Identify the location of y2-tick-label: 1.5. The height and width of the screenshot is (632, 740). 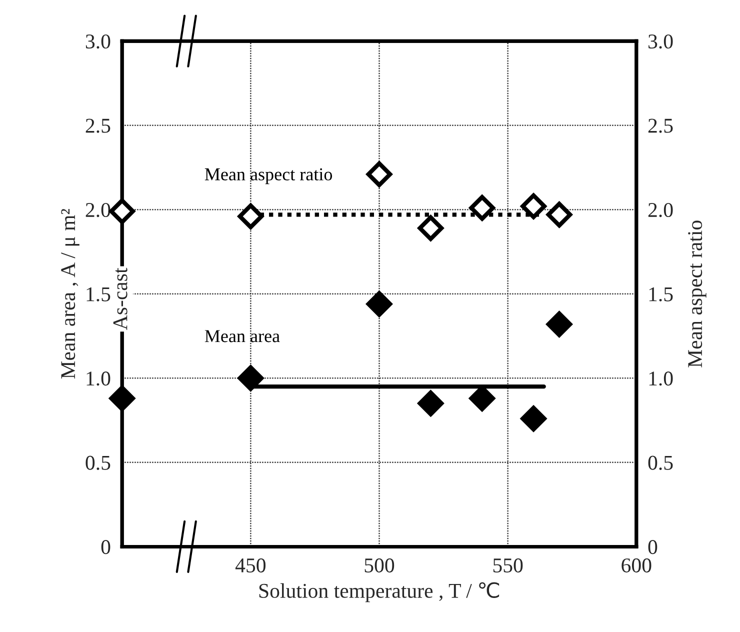
(661, 294).